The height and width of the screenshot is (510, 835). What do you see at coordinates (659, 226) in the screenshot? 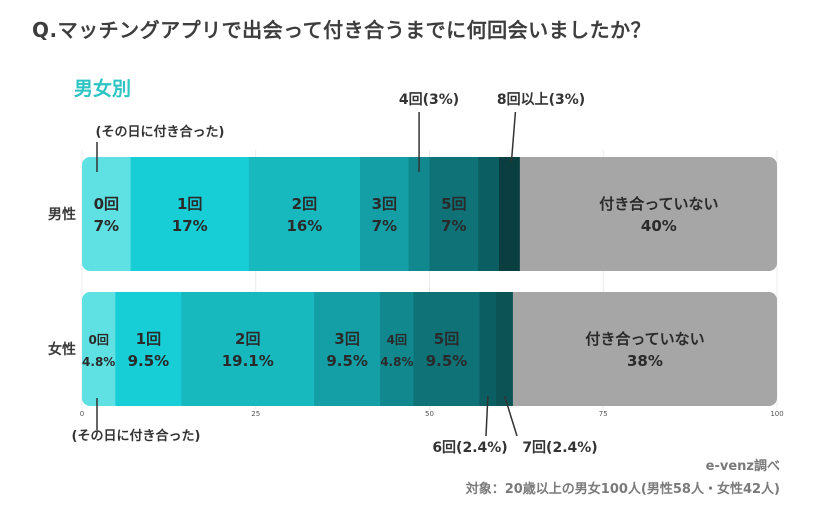
I see `segment-value-label: 40%` at bounding box center [659, 226].